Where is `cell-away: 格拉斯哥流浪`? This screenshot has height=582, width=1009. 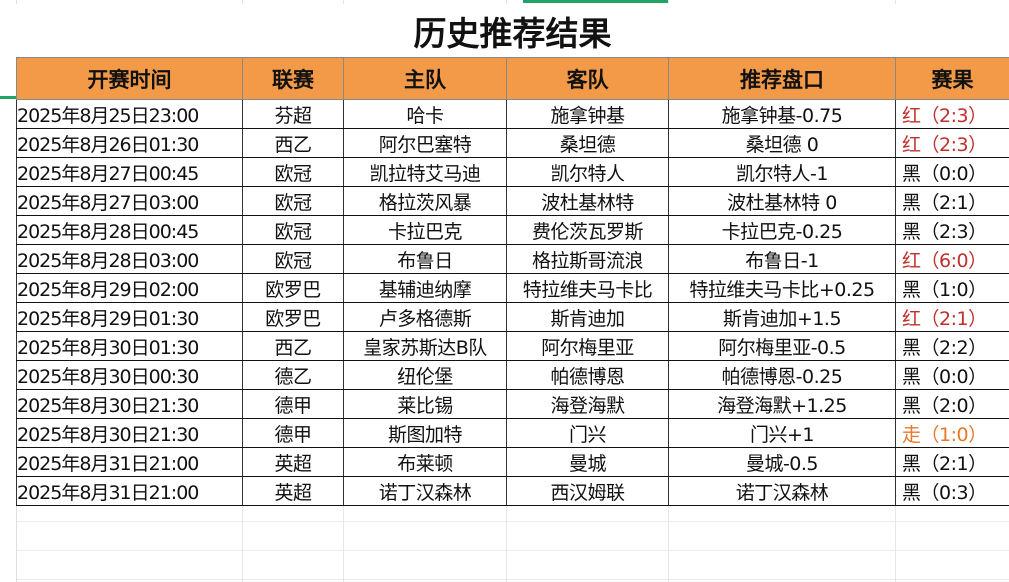
cell-away: 格拉斯哥流浪 is located at coordinates (587, 259).